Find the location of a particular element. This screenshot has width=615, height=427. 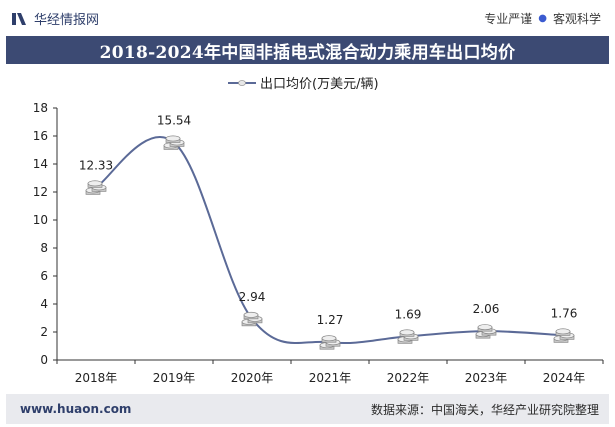

y-tick-label: 14 is located at coordinates (40, 164).